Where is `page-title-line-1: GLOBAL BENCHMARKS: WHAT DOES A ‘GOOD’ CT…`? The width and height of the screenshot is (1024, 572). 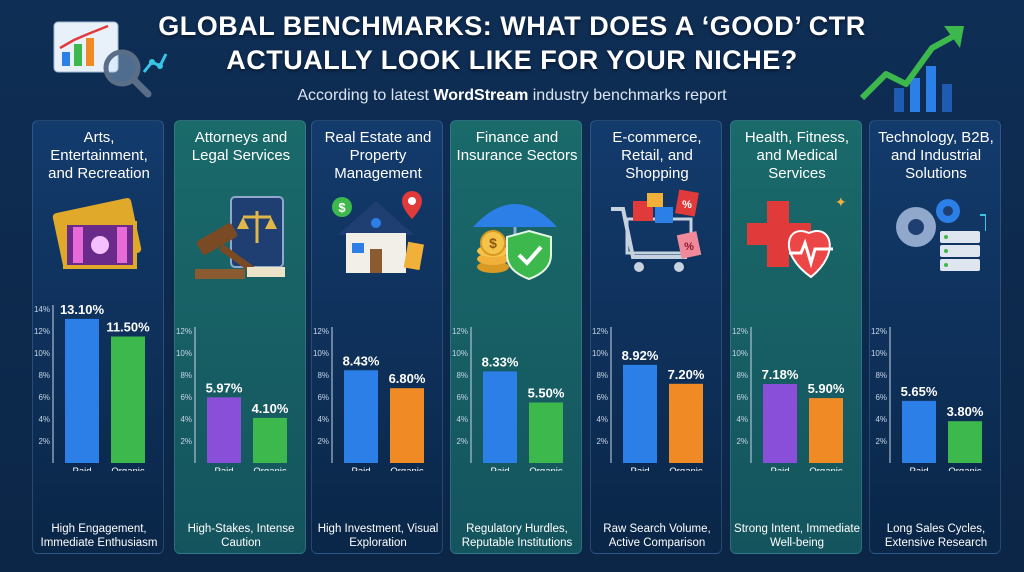 page-title-line-1: GLOBAL BENCHMARKS: WHAT DOES A ‘GOOD’ CT… is located at coordinates (512, 26).